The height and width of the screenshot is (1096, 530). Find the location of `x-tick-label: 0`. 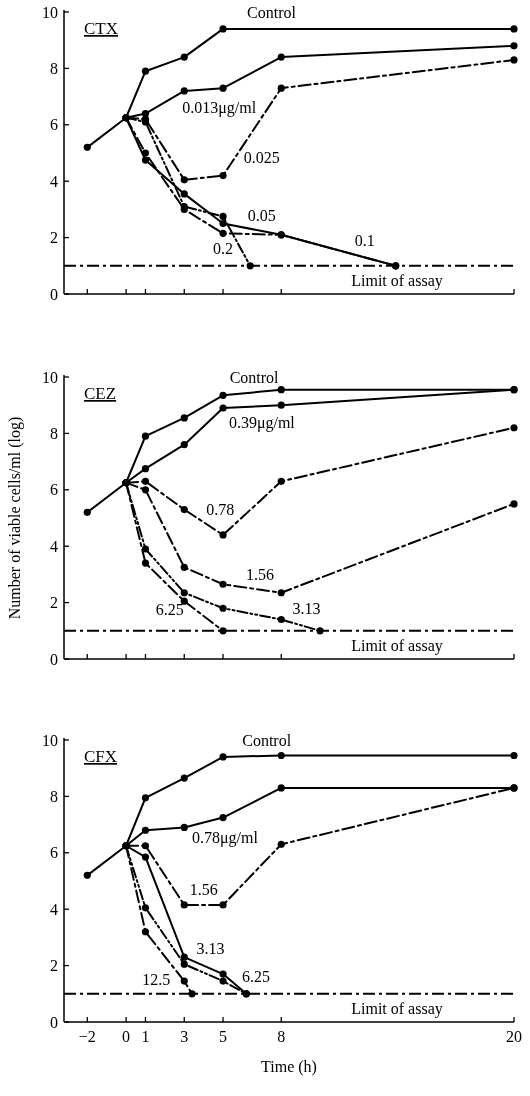

x-tick-label: 0 is located at coordinates (126, 1036).